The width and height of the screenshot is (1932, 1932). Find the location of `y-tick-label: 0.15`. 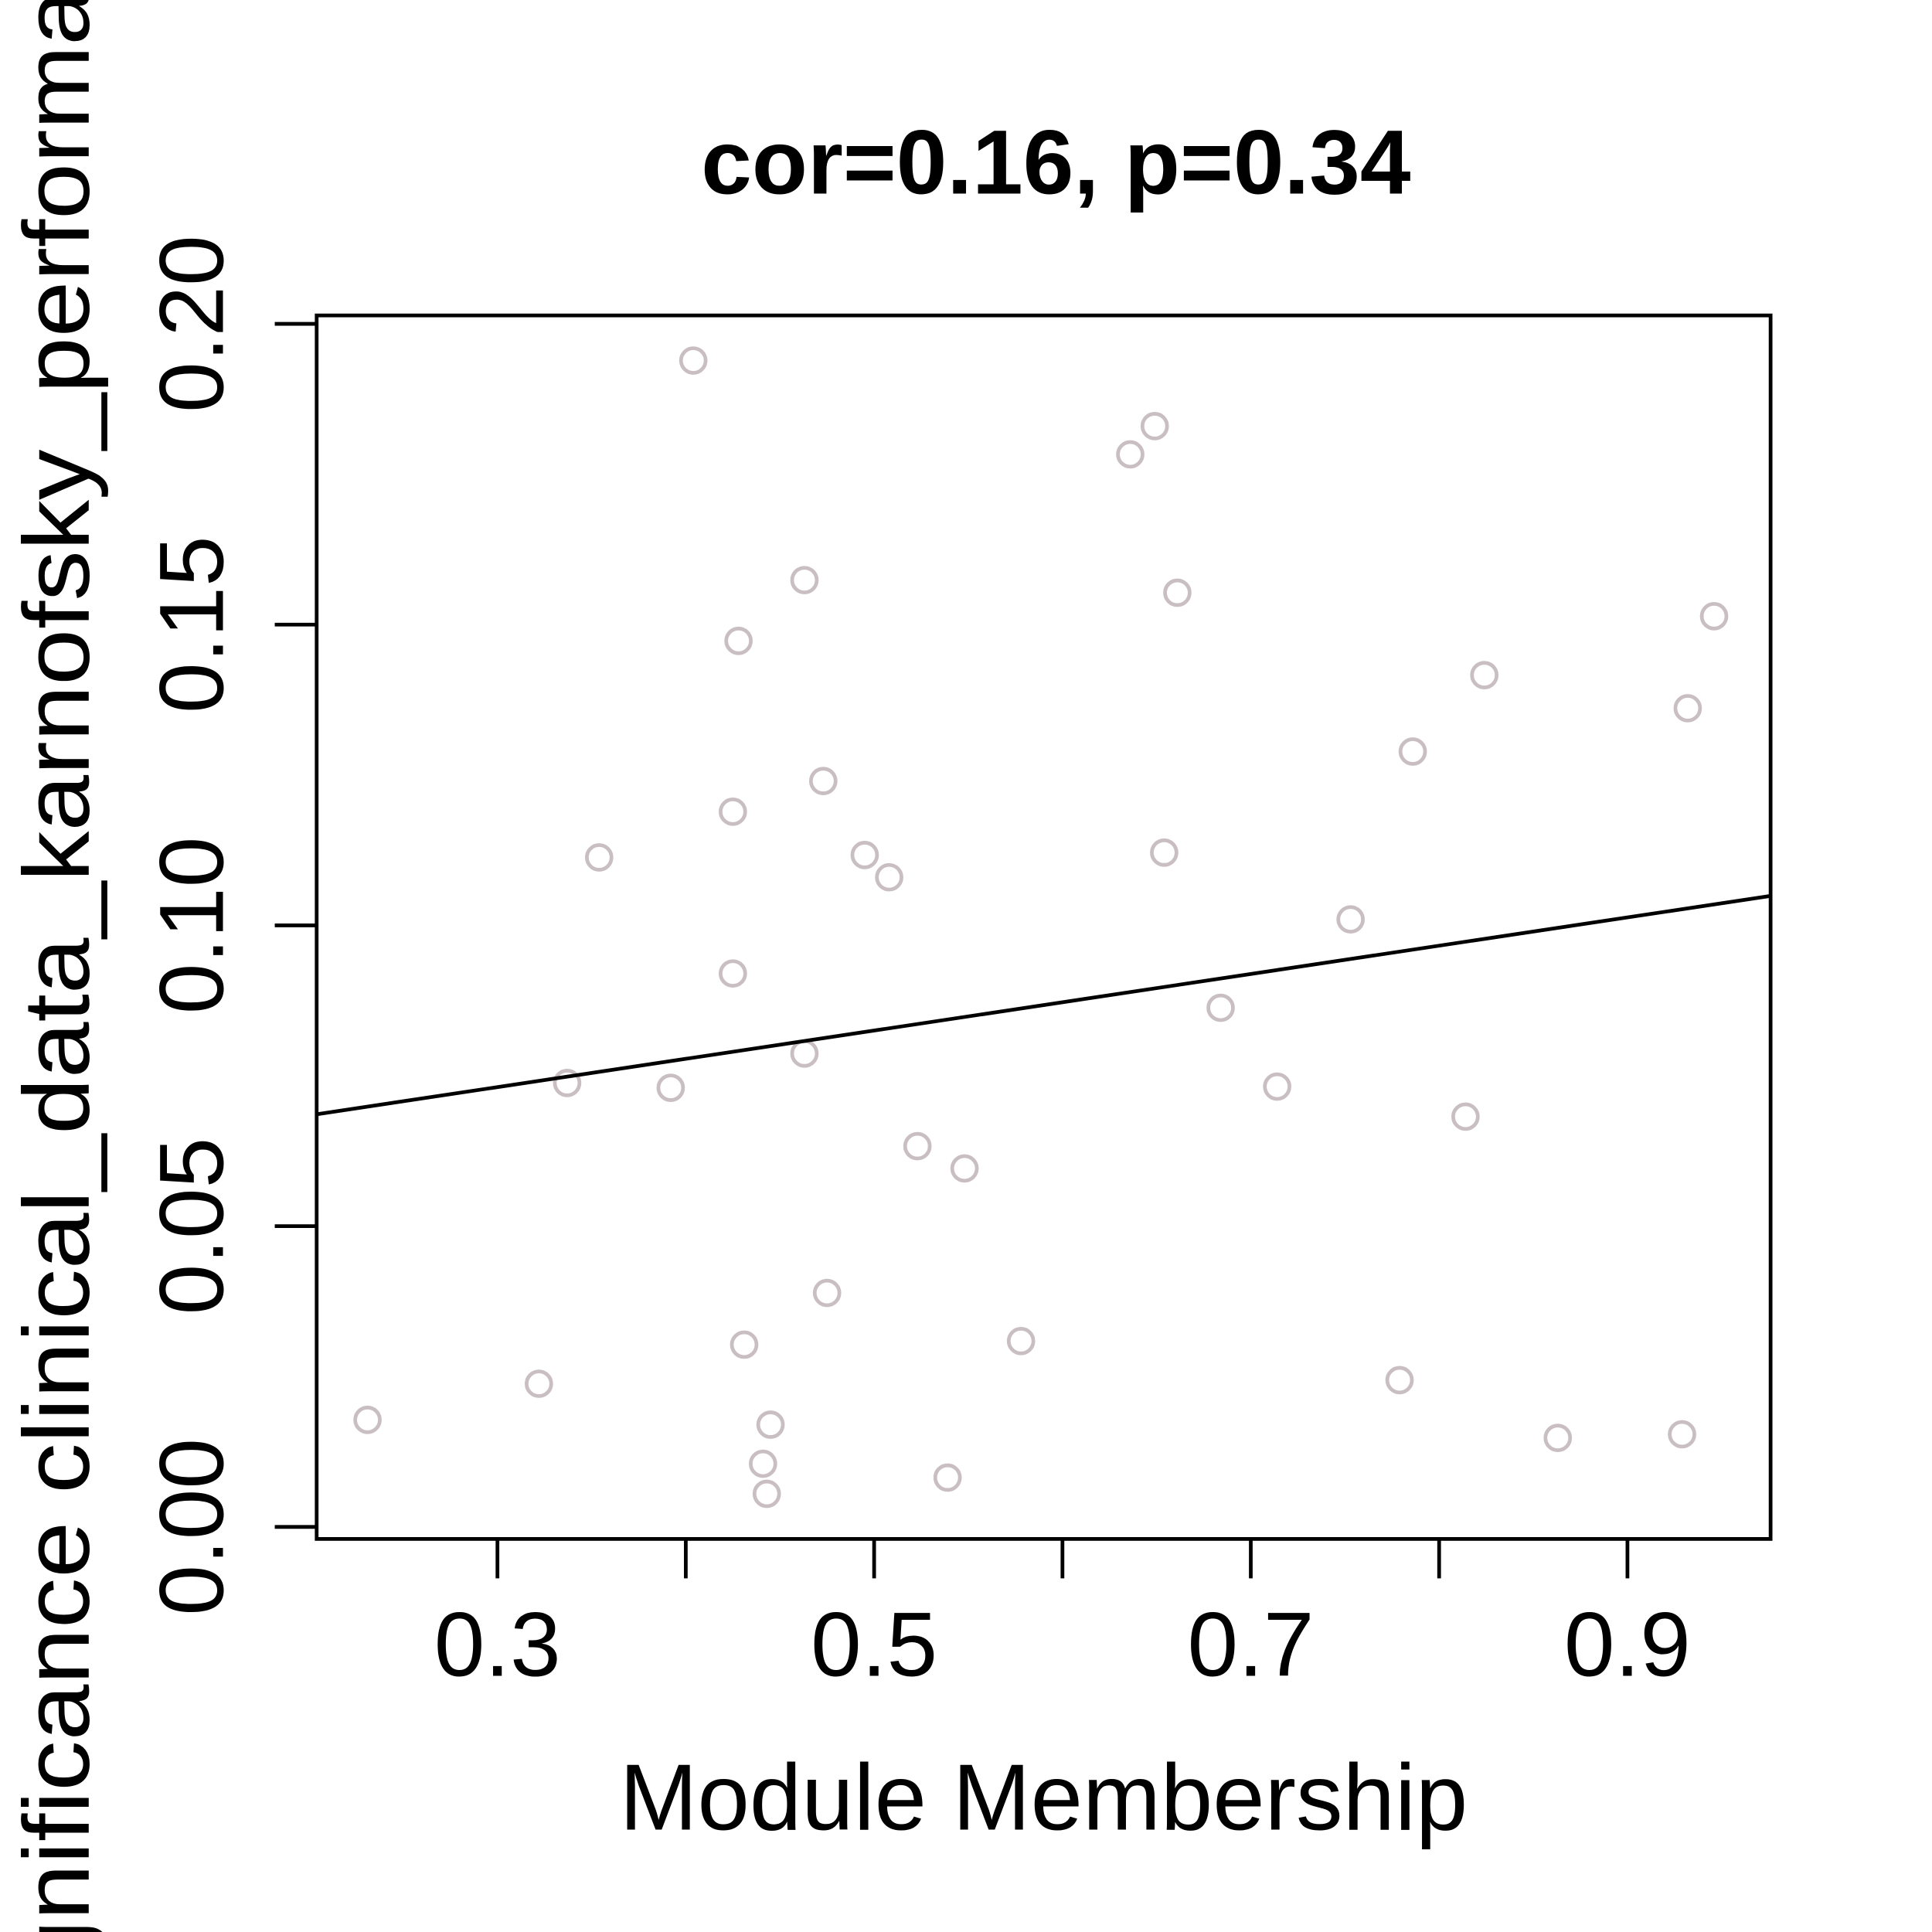

y-tick-label: 0.15 is located at coordinates (192, 624).